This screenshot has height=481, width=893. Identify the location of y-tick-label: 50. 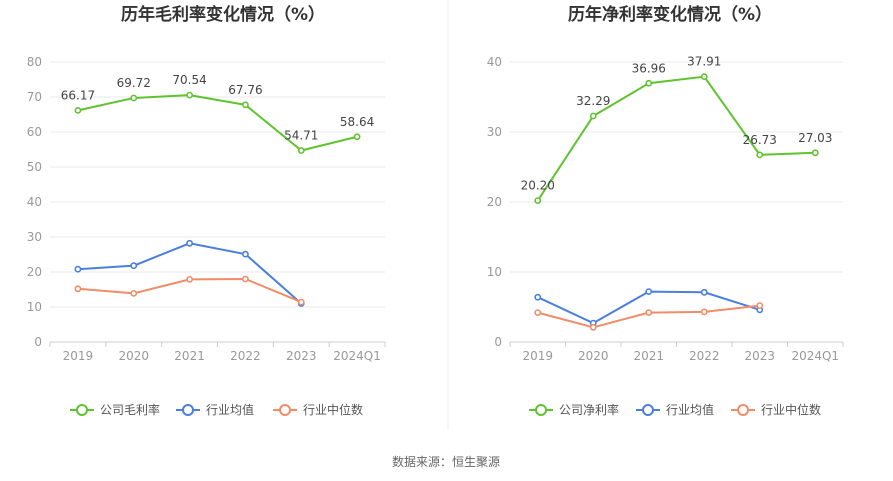
(34, 167).